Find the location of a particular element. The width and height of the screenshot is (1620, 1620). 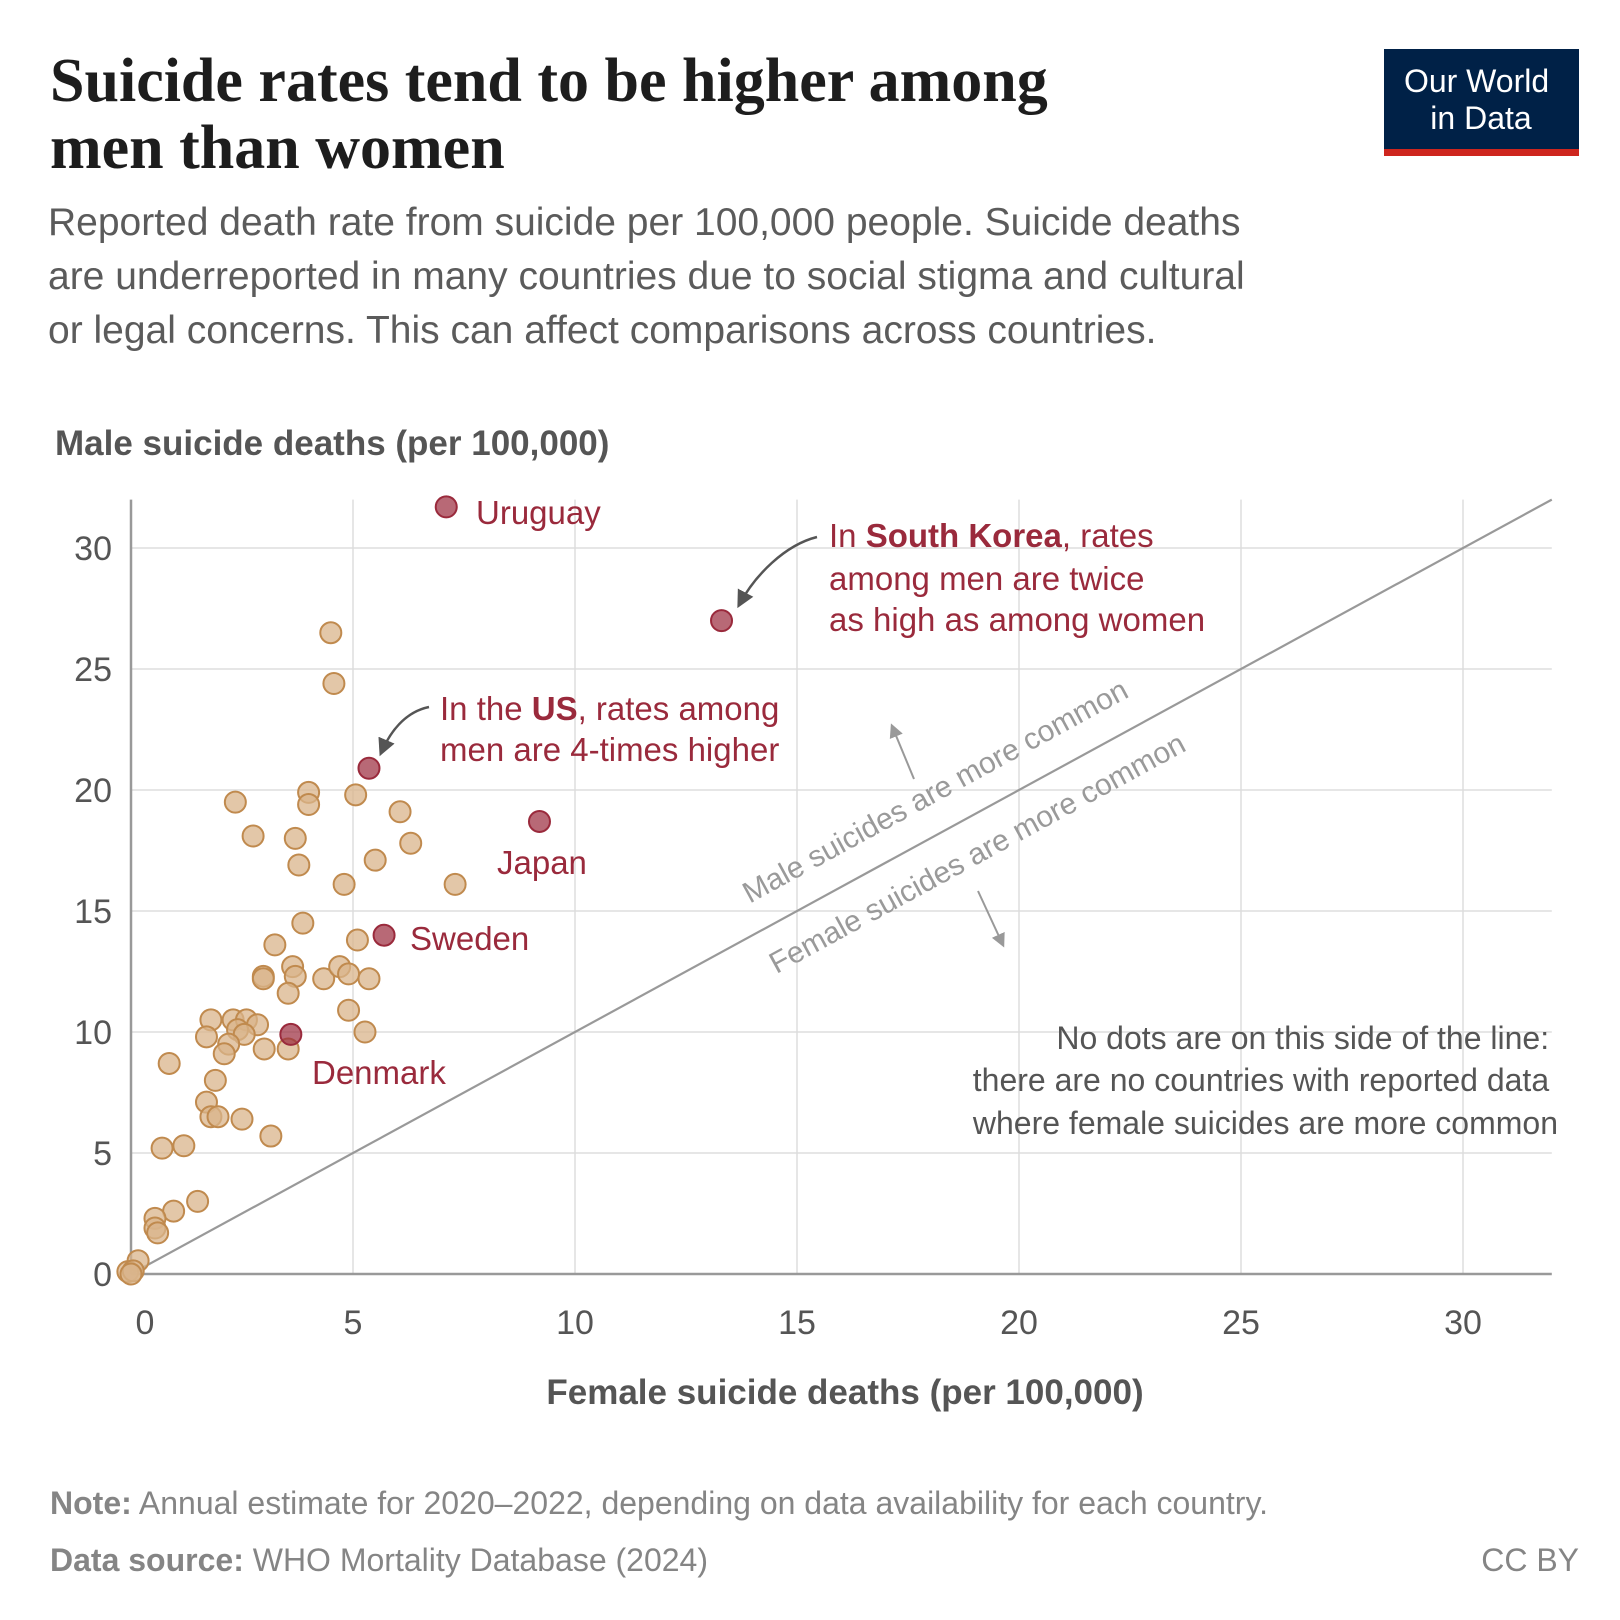

label-japan: Japan is located at coordinates (542, 862).